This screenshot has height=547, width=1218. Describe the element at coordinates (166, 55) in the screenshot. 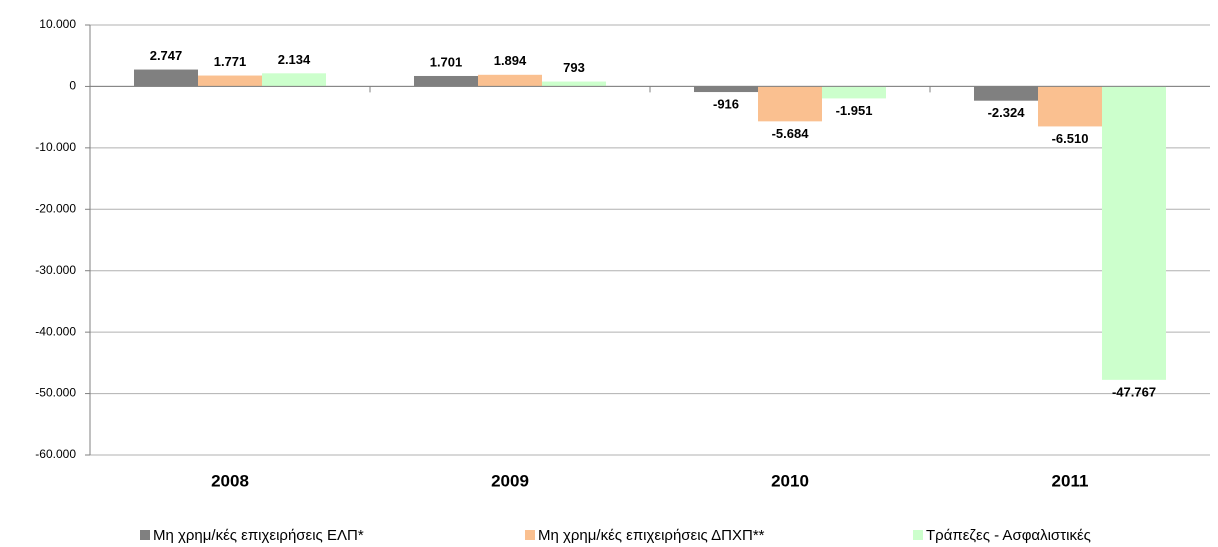

I see `value-label: 2.747` at that location.